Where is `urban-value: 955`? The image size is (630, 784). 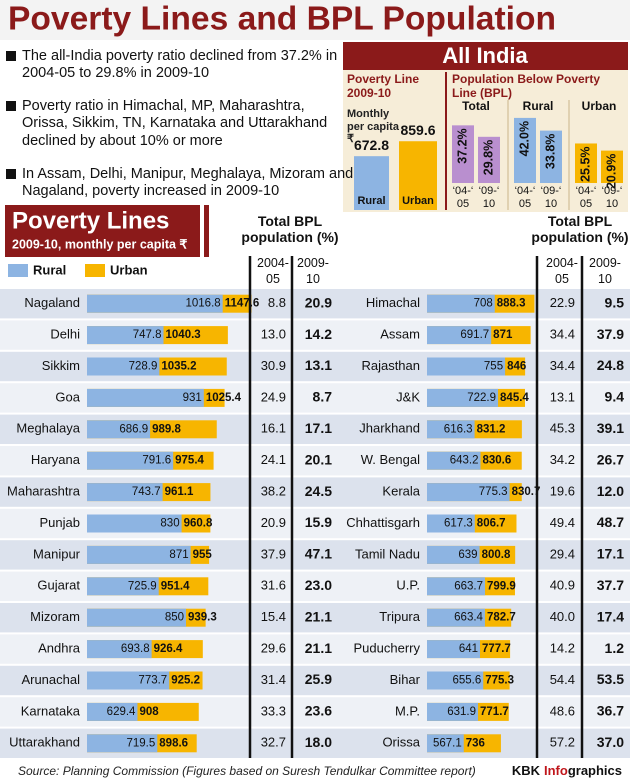
urban-value: 955 is located at coordinates (203, 555).